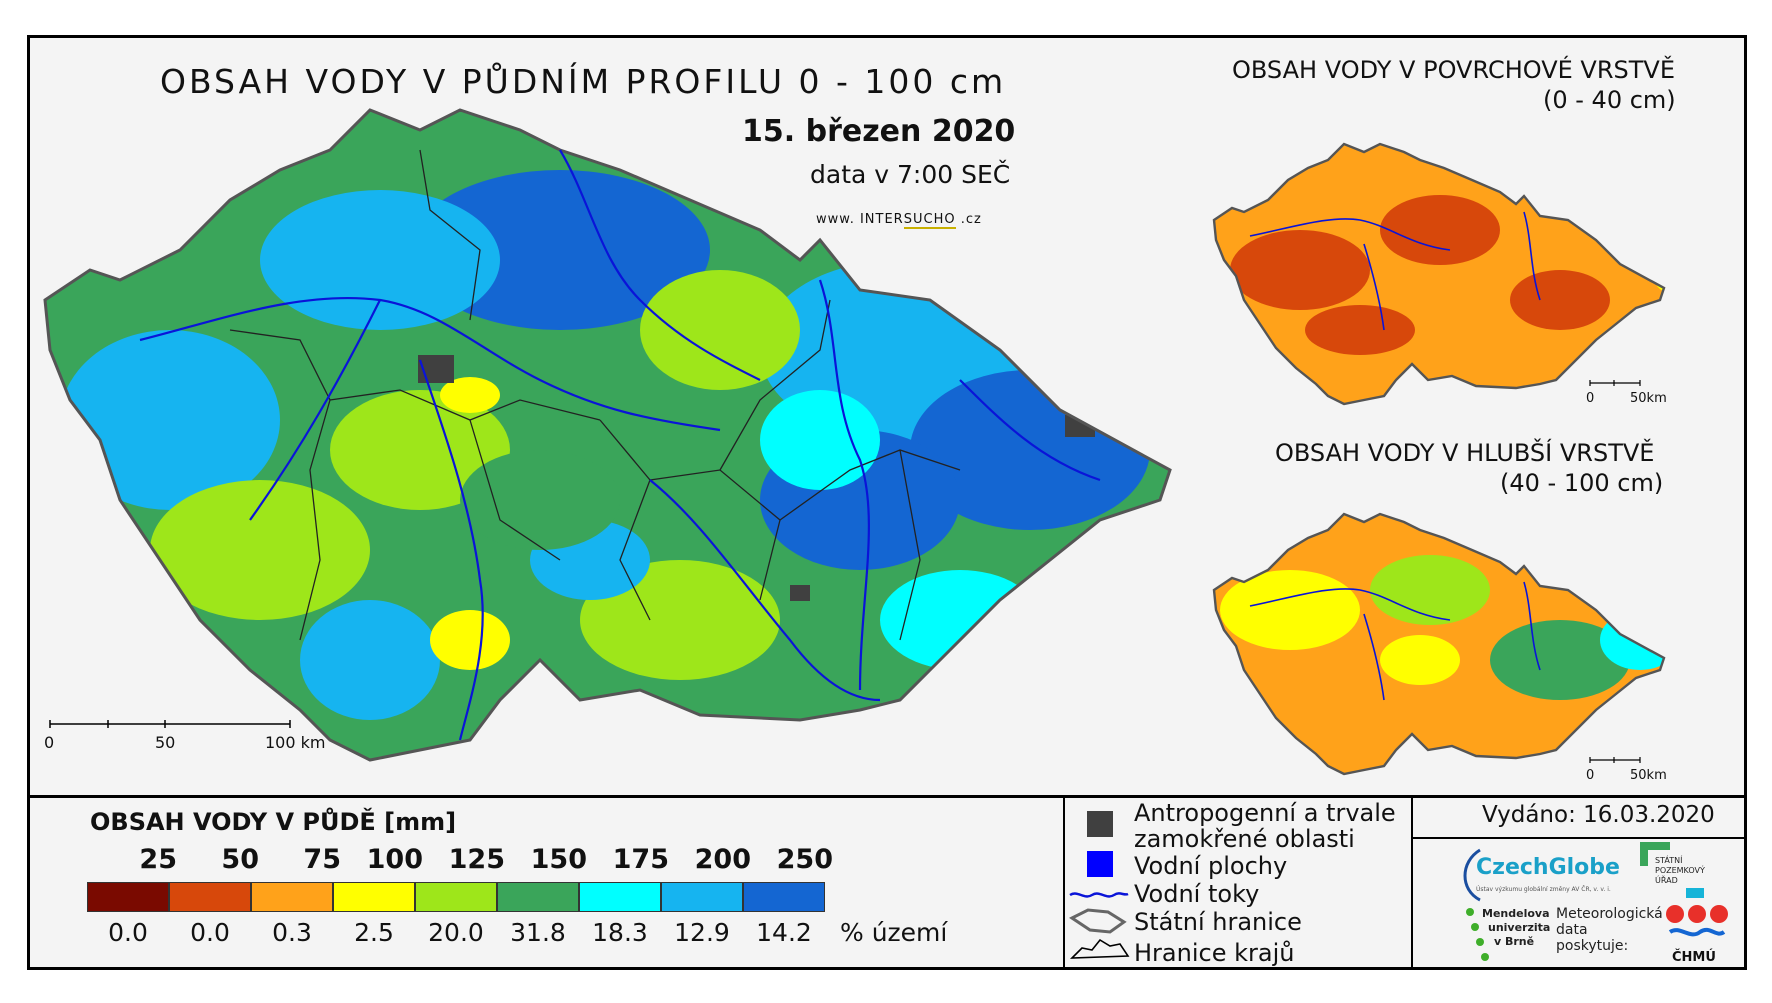 This screenshot has height=1003, width=1772. I want to click on meteo-line: poskytuje:, so click(1592, 946).